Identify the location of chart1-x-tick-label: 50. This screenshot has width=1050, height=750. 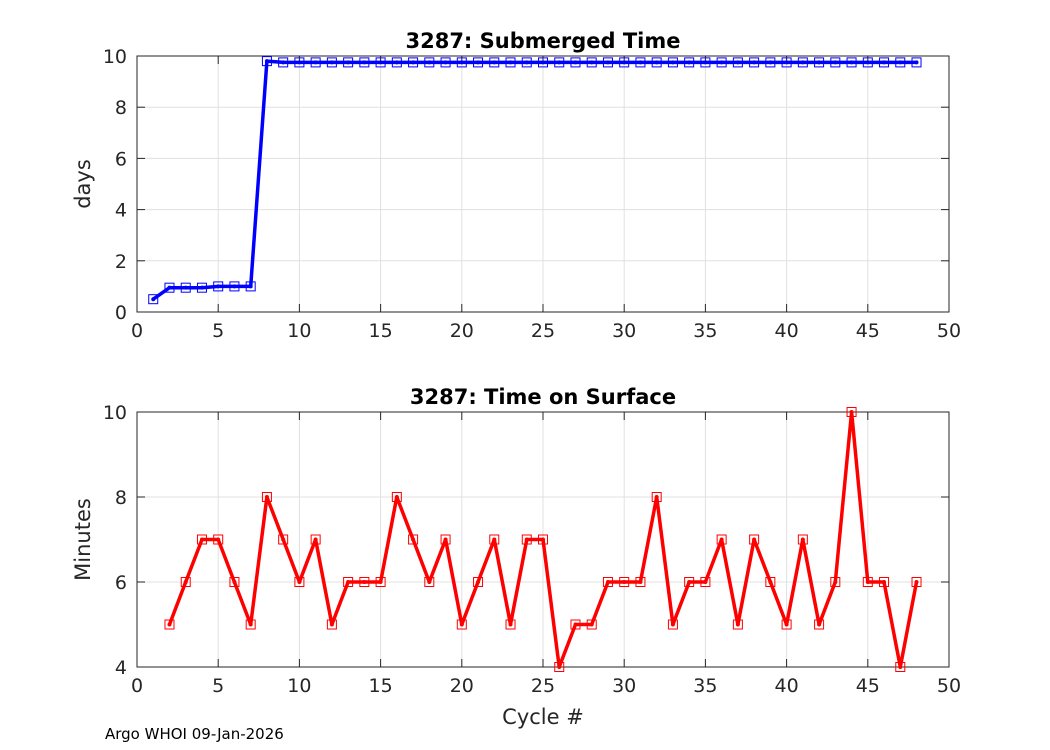
(949, 331).